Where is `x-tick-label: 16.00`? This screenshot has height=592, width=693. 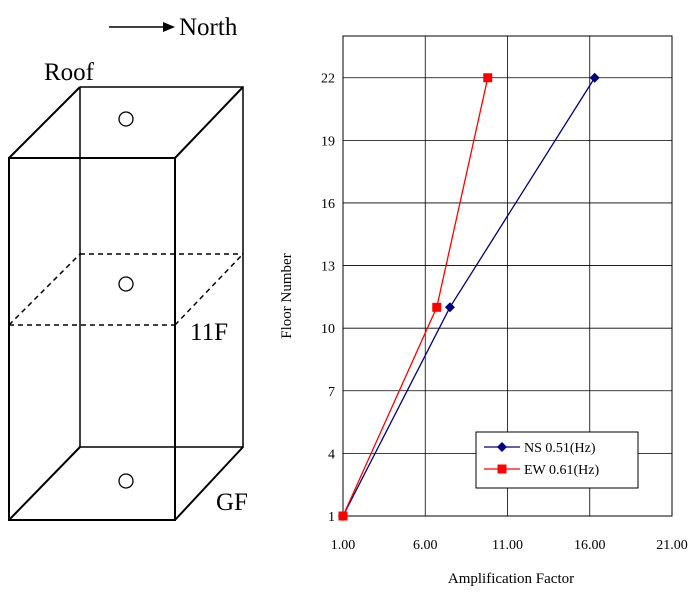 x-tick-label: 16.00 is located at coordinates (590, 545).